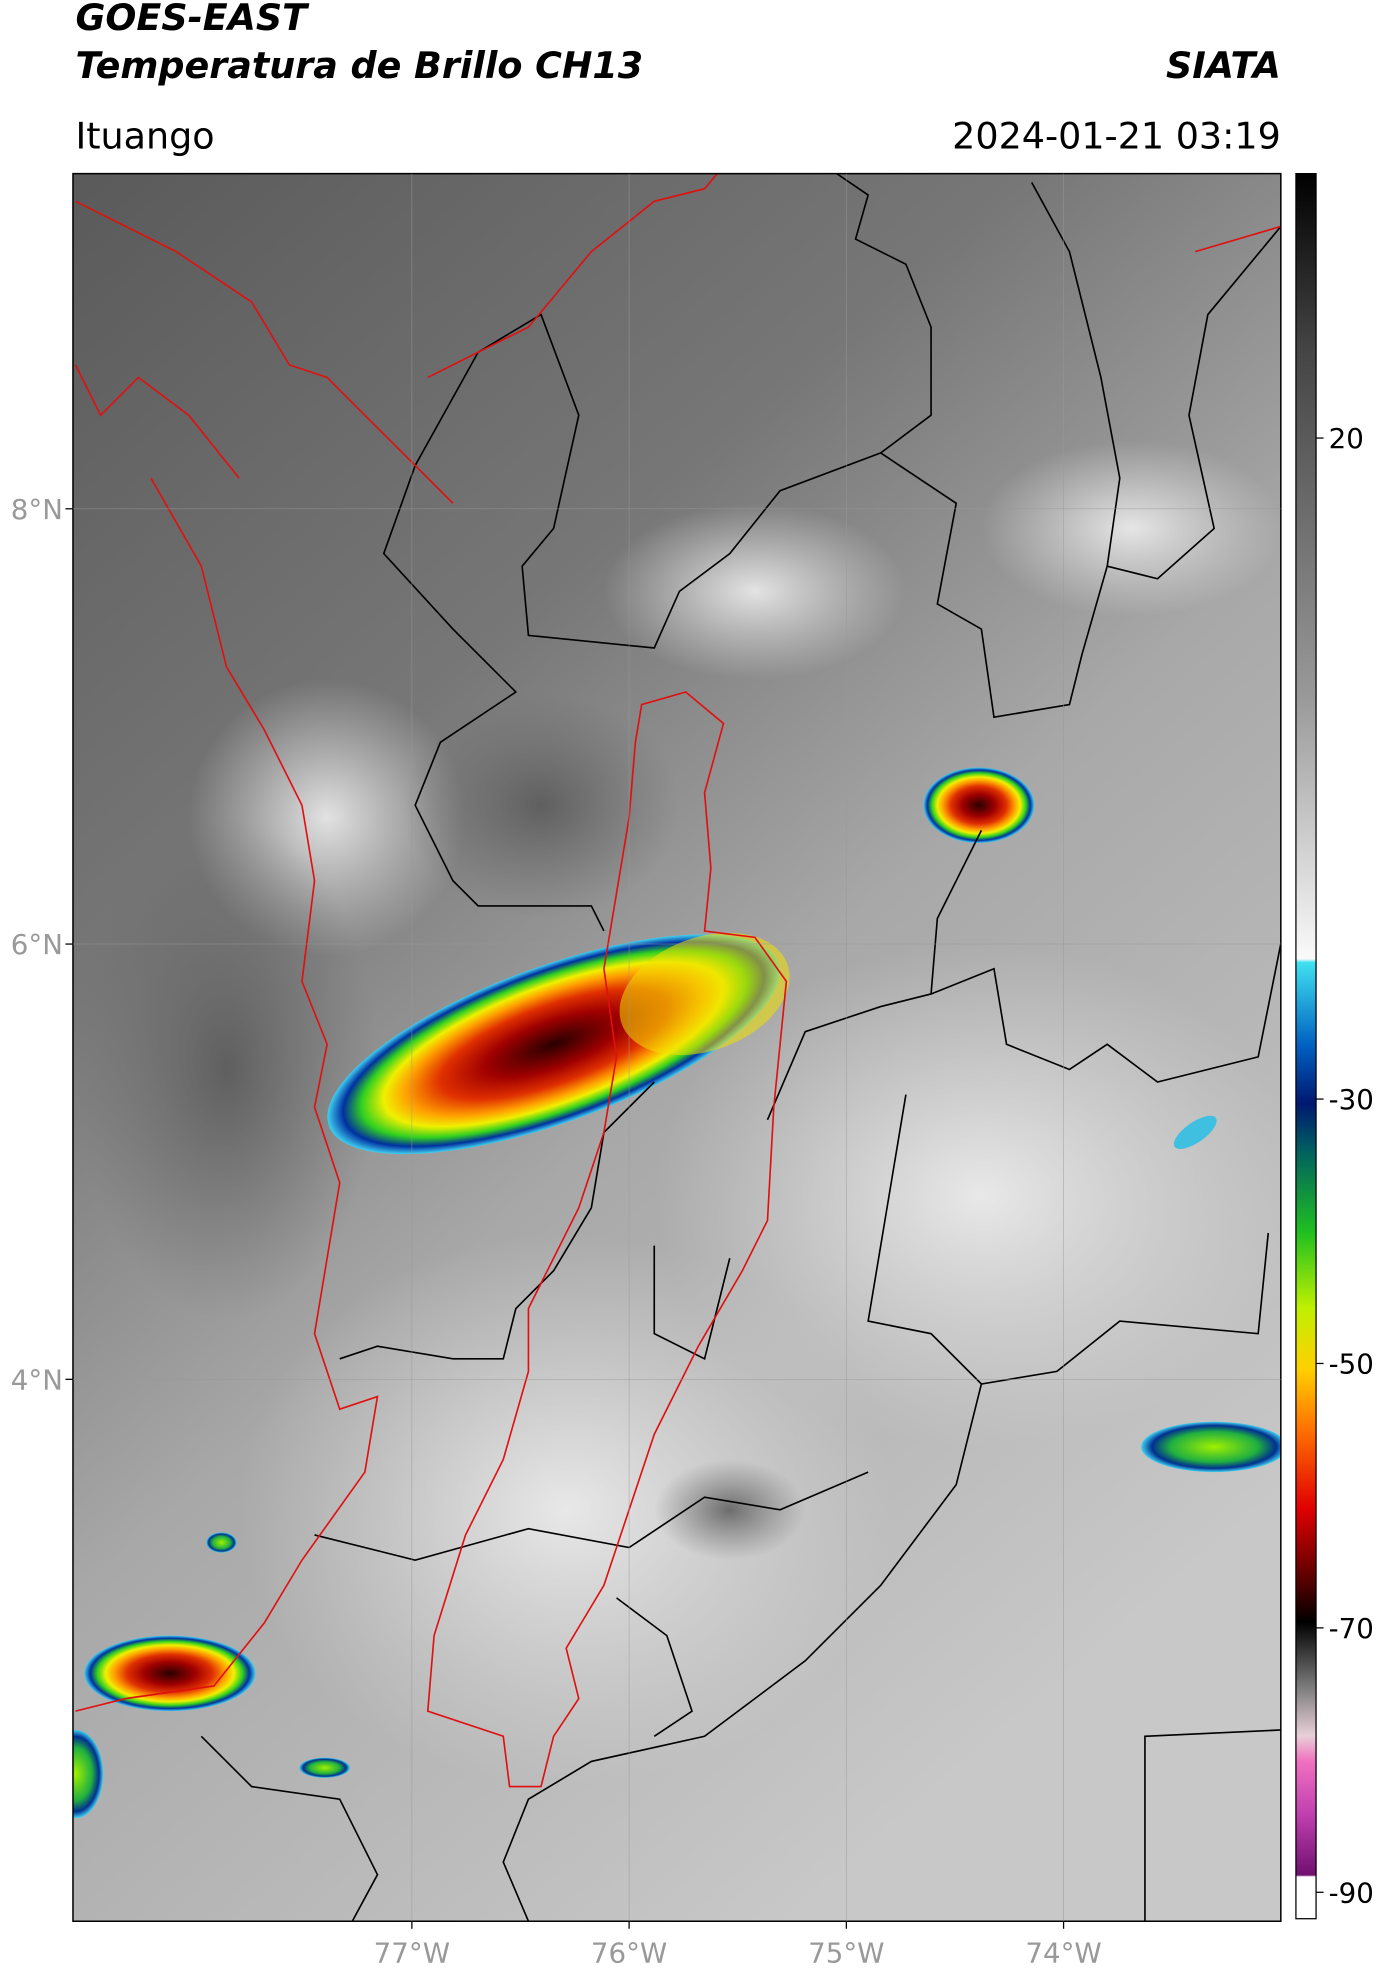  I want to click on colorbar, so click(1306, 1046).